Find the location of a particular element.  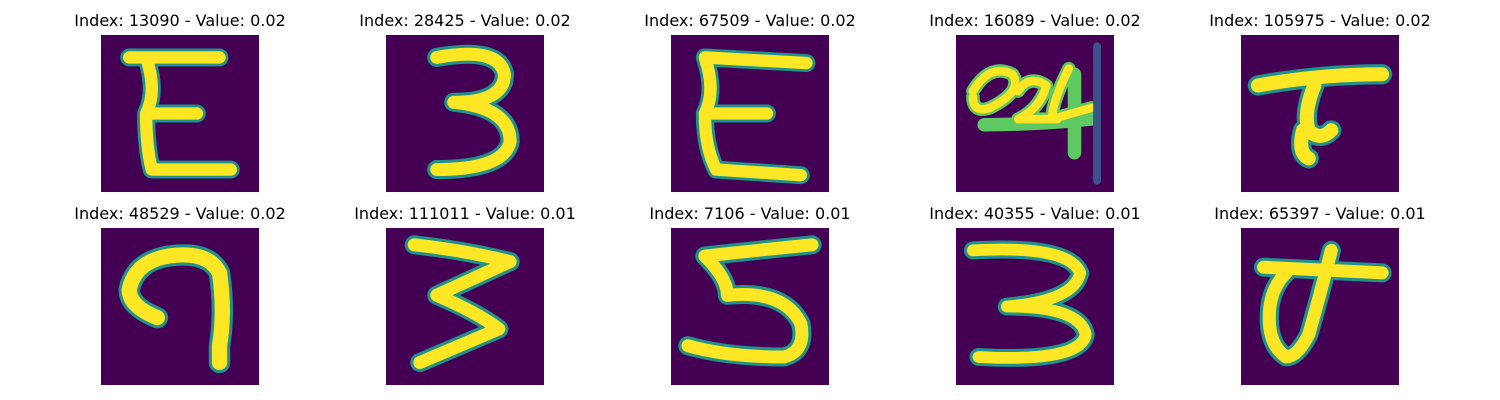

panel-title: Index: 40355 - Value: 0.01 is located at coordinates (1035, 213).